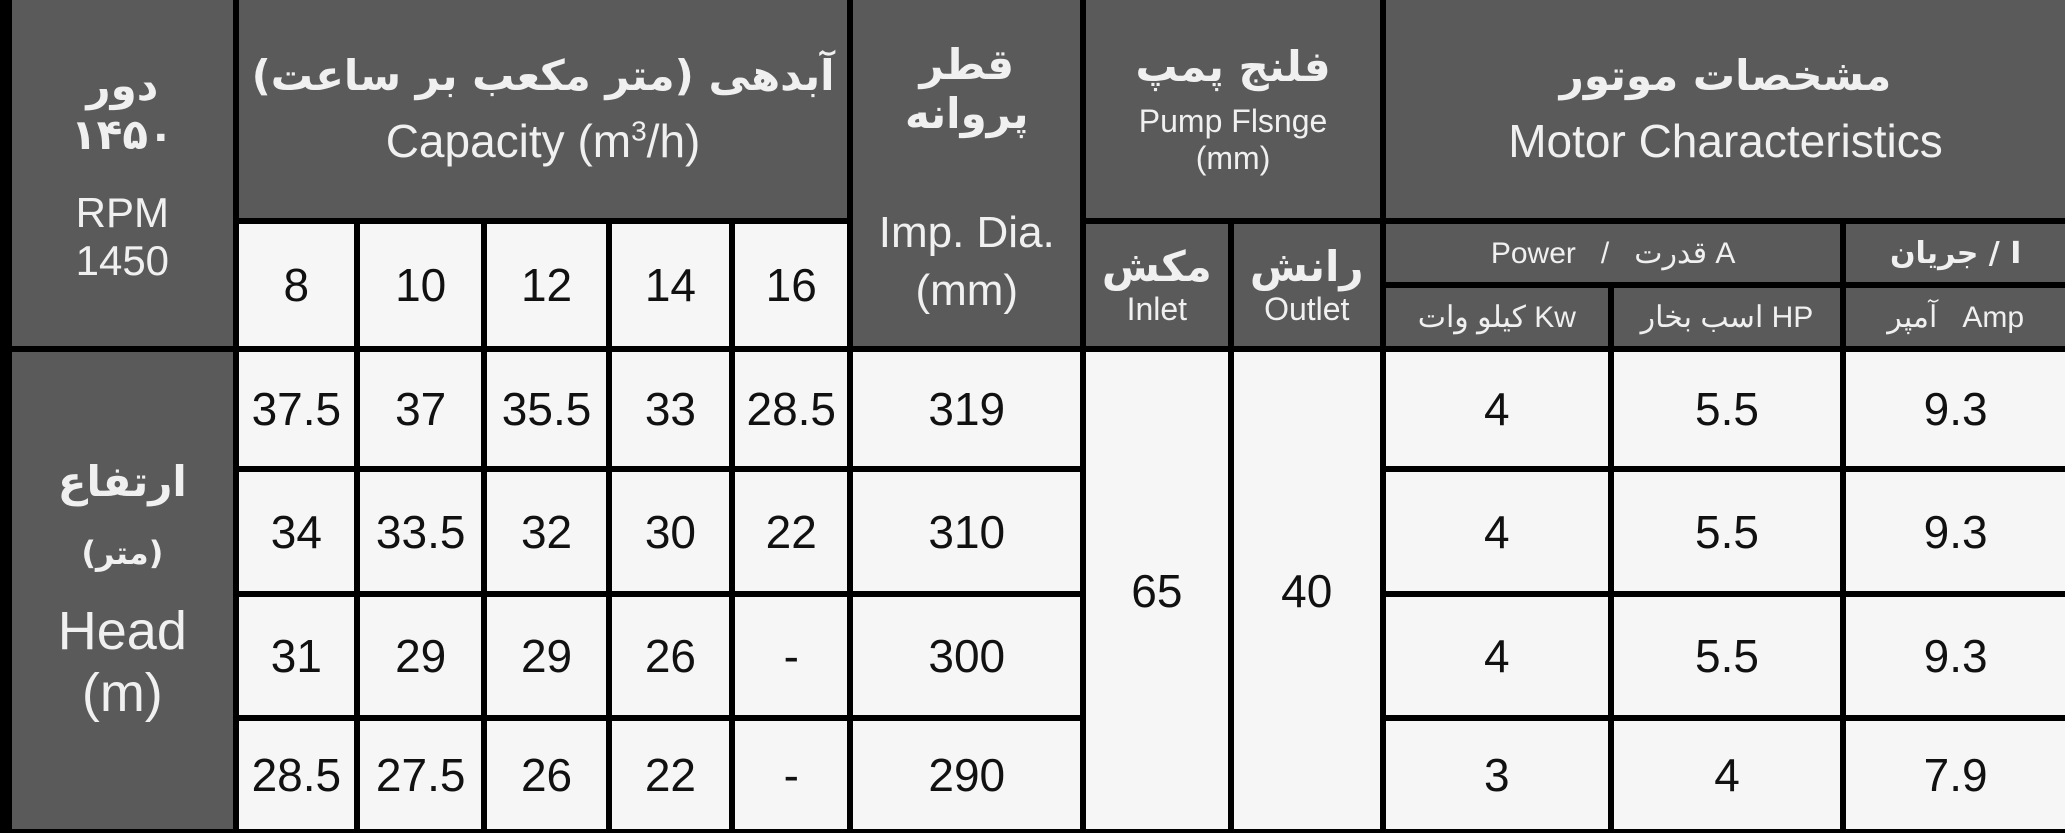 The width and height of the screenshot is (2065, 833). What do you see at coordinates (1233, 66) in the screenshot?
I see `flange-fa-title: فلنج پمپ` at bounding box center [1233, 66].